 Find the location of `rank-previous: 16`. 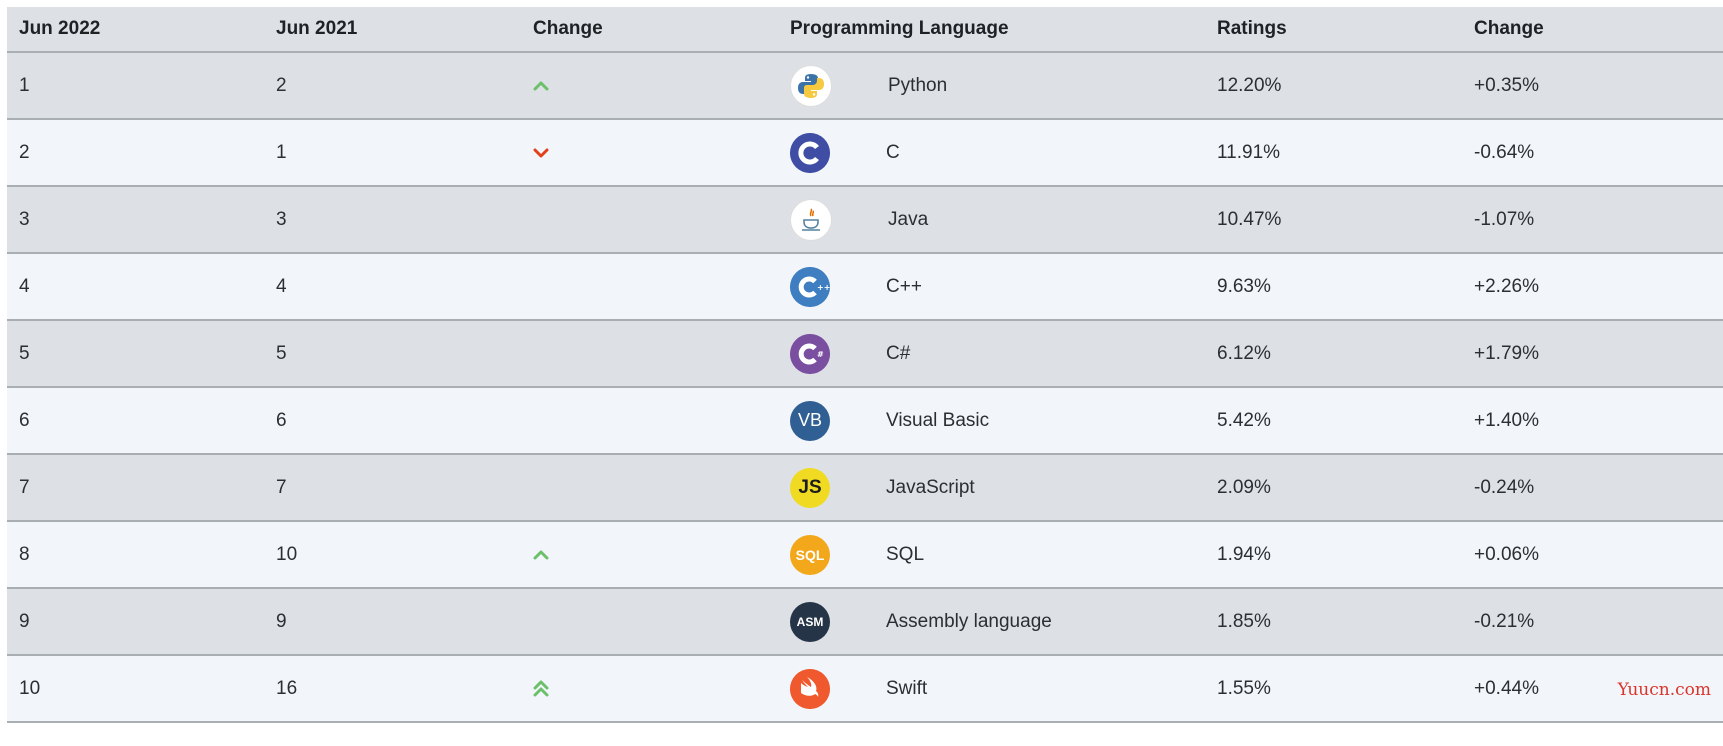

rank-previous: 16 is located at coordinates (287, 688).